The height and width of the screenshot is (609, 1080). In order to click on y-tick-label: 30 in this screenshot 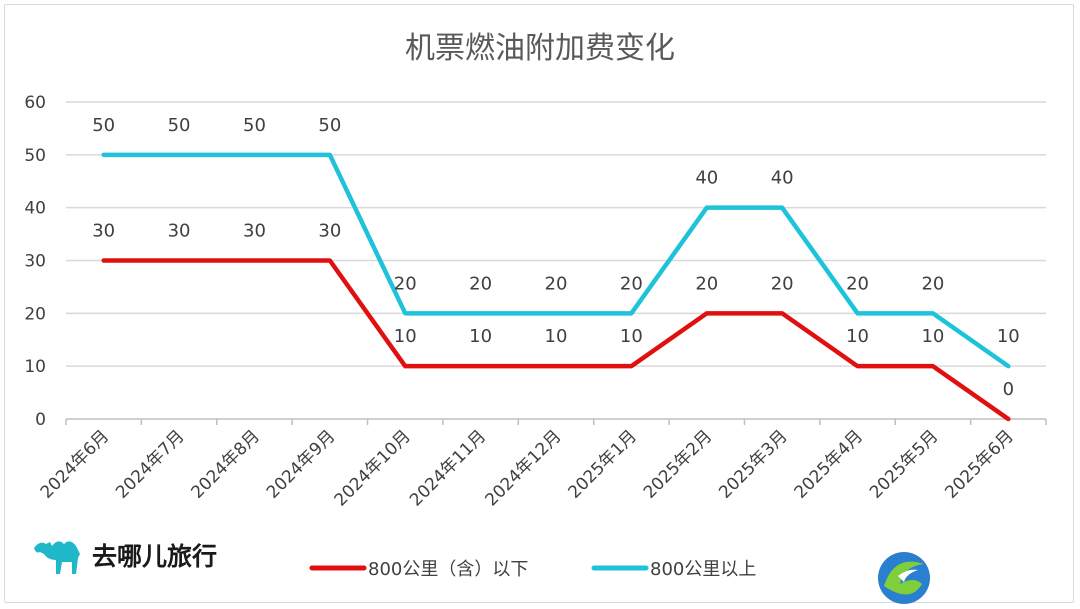, I will do `click(35, 262)`.